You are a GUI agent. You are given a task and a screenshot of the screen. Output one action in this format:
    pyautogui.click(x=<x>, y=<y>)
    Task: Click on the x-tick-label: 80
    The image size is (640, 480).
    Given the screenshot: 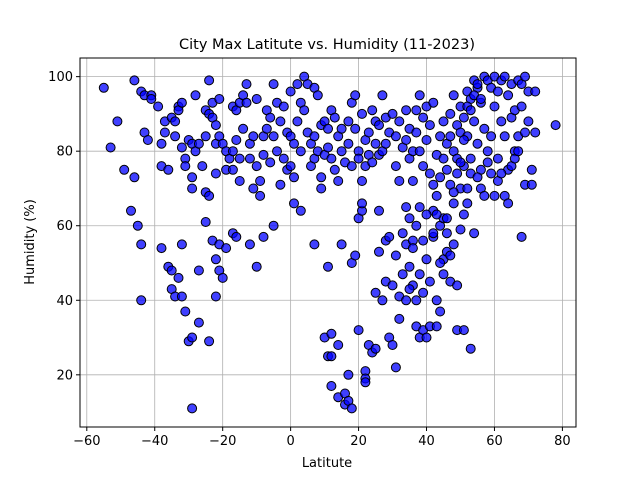 What is the action you would take?
    pyautogui.click(x=562, y=441)
    